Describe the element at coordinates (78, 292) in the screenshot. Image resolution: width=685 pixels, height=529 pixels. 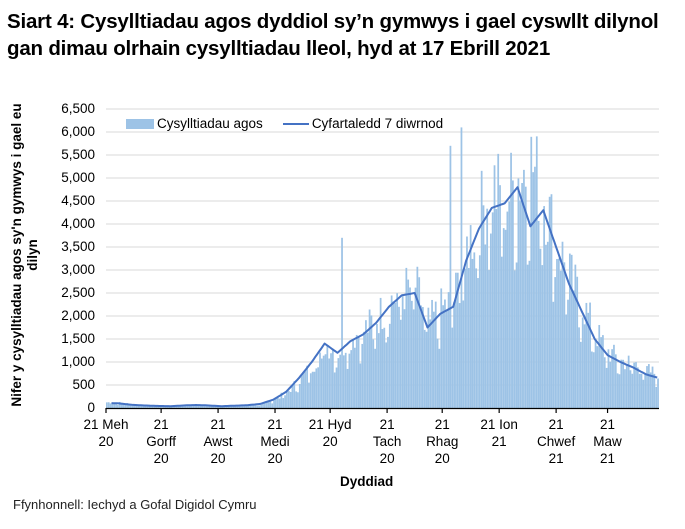
I see `y-tick-label: 2,500` at that location.